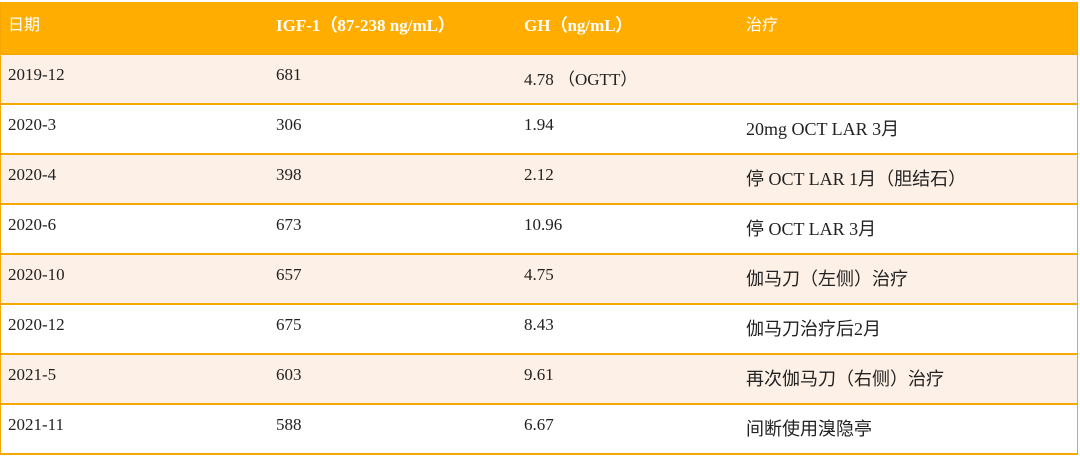  What do you see at coordinates (813, 329) in the screenshot?
I see `table-cell: 伽马刀治疗后2月` at bounding box center [813, 329].